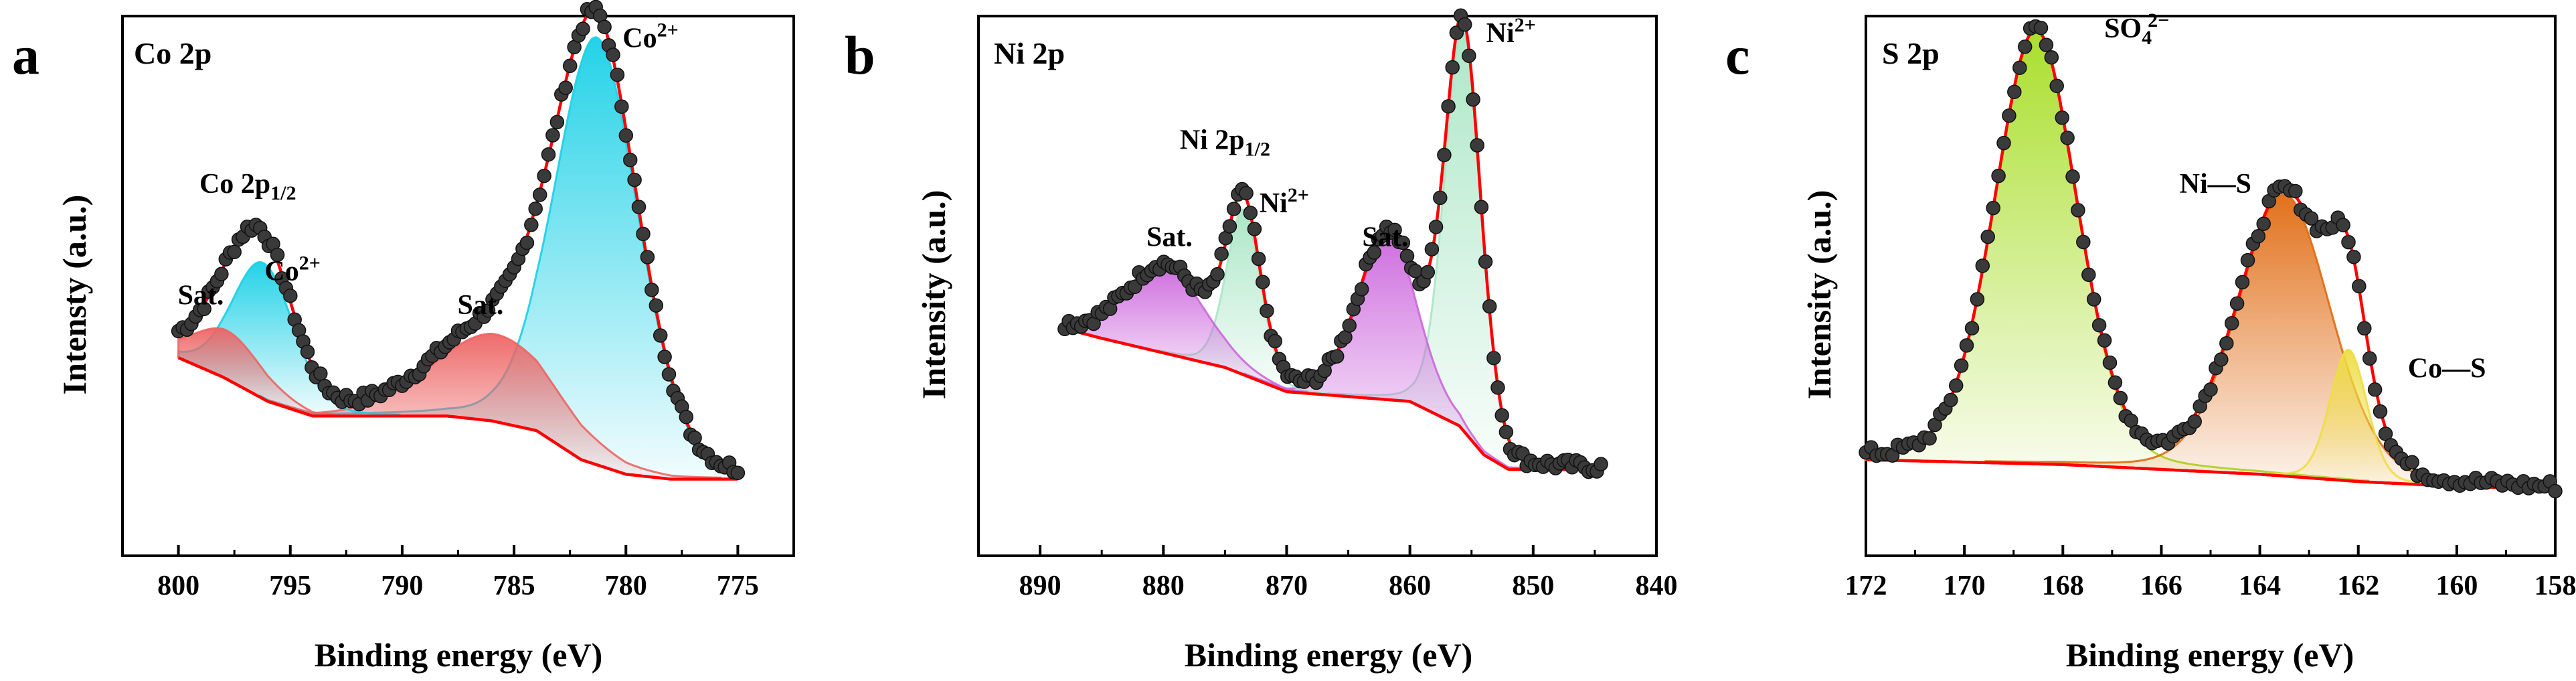 Image resolution: width=2576 pixels, height=681 pixels. Describe the element at coordinates (1533, 586) in the screenshot. I see `x-tick-label: 850` at that location.